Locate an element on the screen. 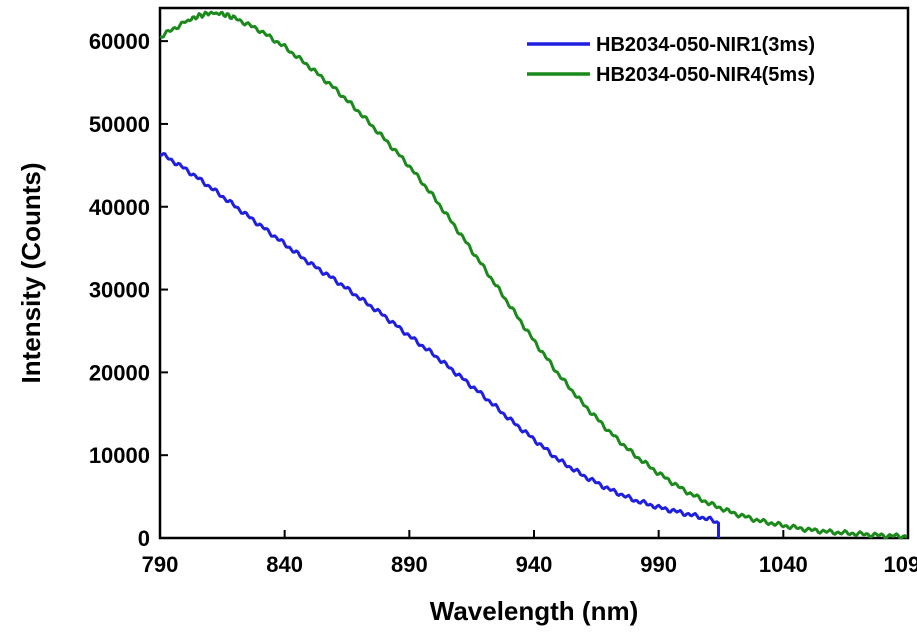 The width and height of the screenshot is (917, 632). y-tick-label: 40000 is located at coordinates (119, 207).